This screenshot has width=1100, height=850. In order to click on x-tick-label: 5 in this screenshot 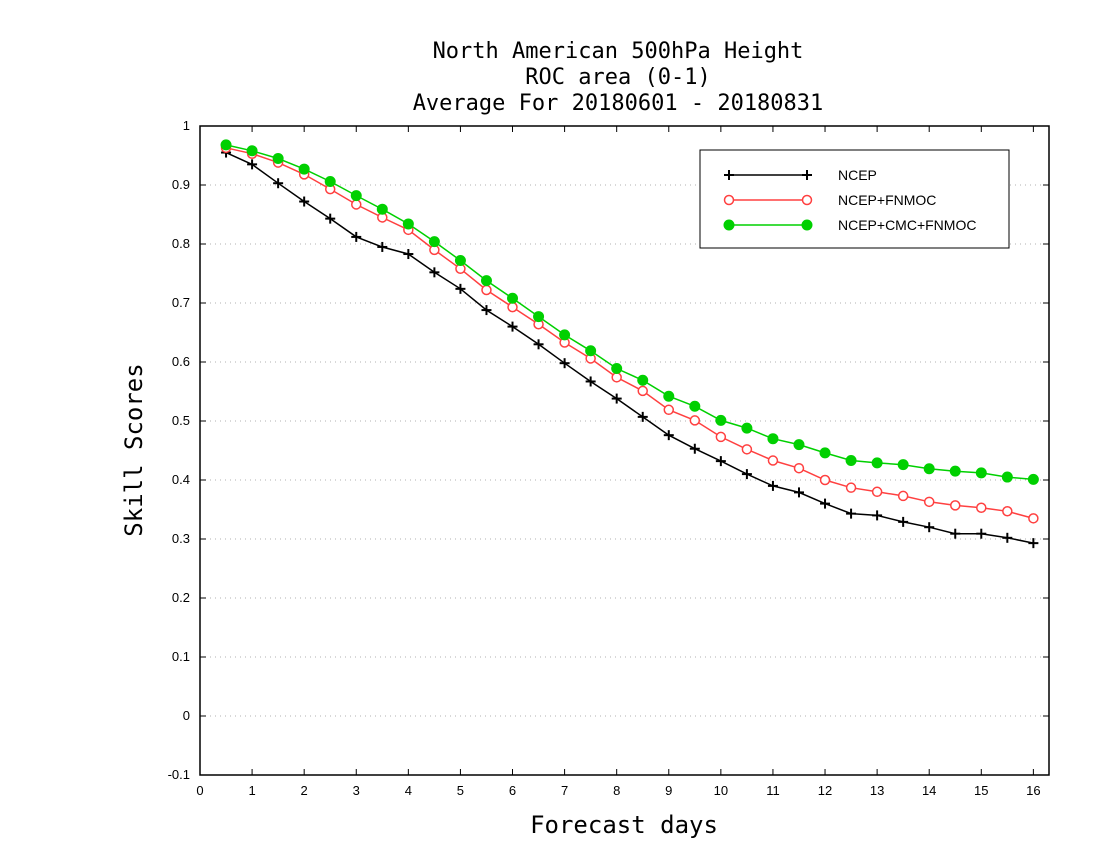, I will do `click(460, 790)`.